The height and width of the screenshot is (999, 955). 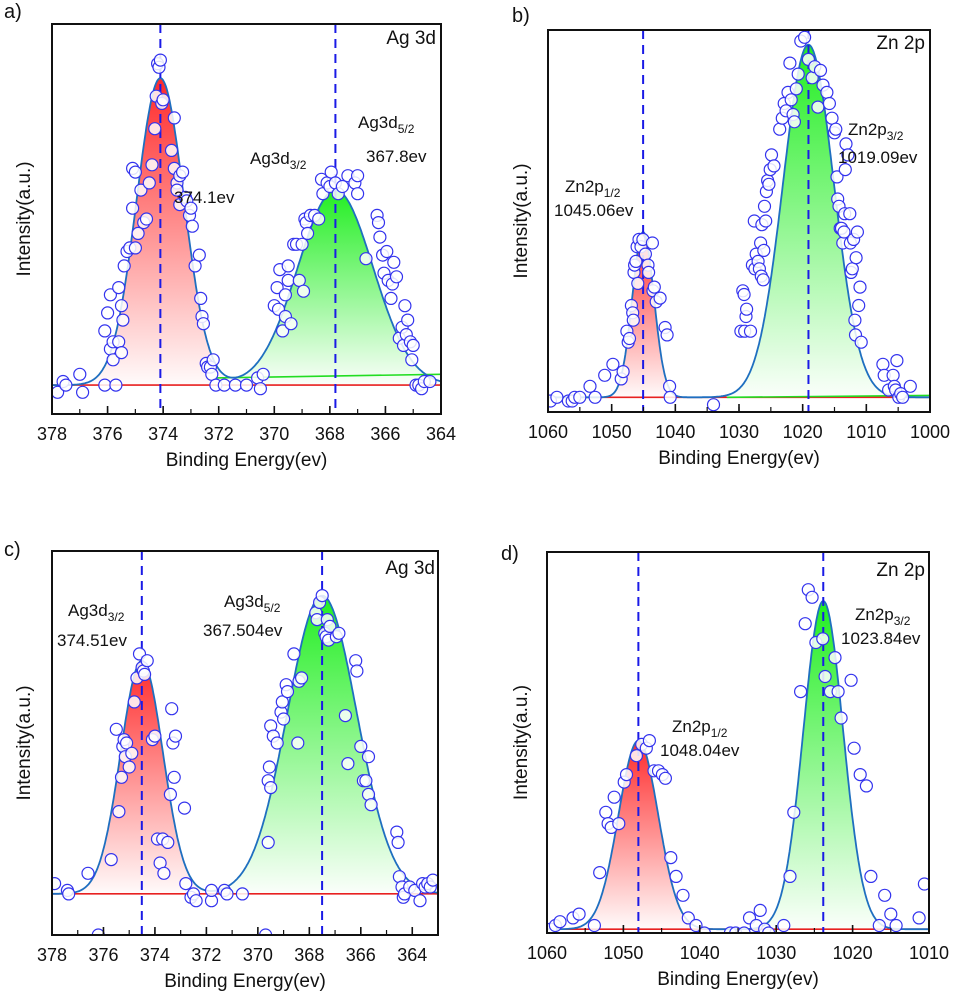 I want to click on x-tick-label: 1000, so click(x=930, y=432).